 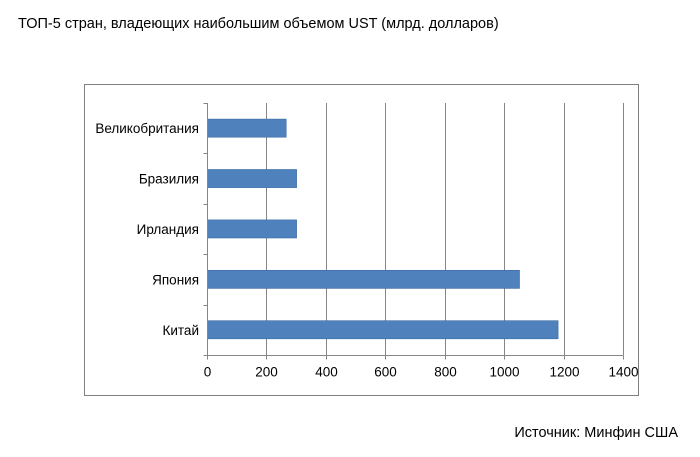 I want to click on category-label-5: Китай, so click(x=181, y=330).